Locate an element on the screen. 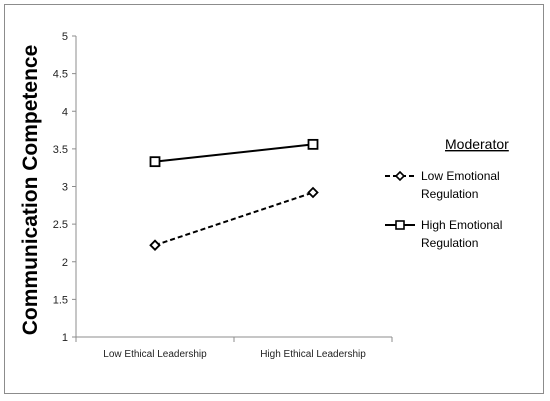 The height and width of the screenshot is (401, 550). legend-label-high-line2: Regulation is located at coordinates (449, 243).